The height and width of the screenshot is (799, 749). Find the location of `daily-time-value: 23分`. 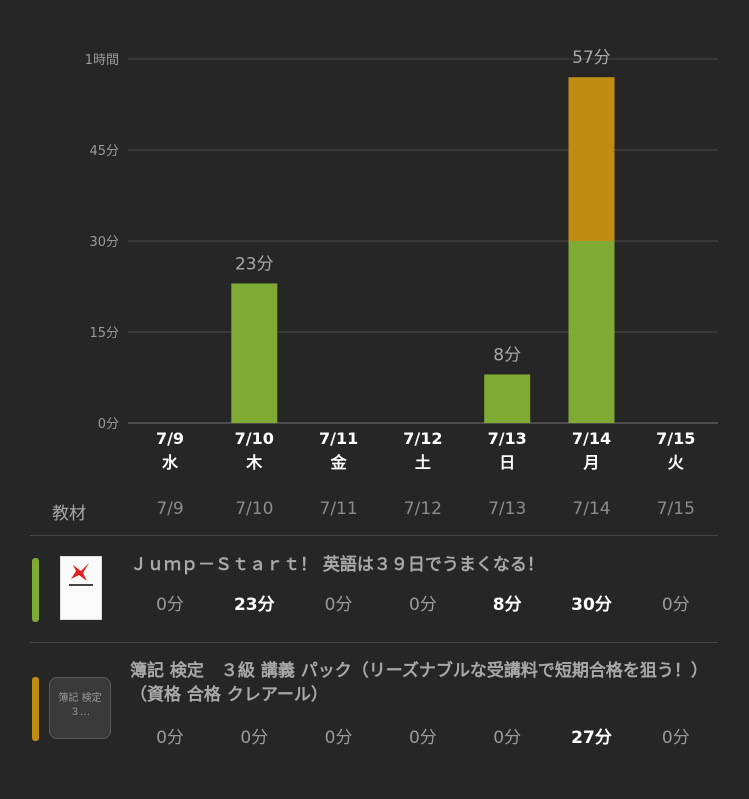

daily-time-value: 23分 is located at coordinates (254, 605).